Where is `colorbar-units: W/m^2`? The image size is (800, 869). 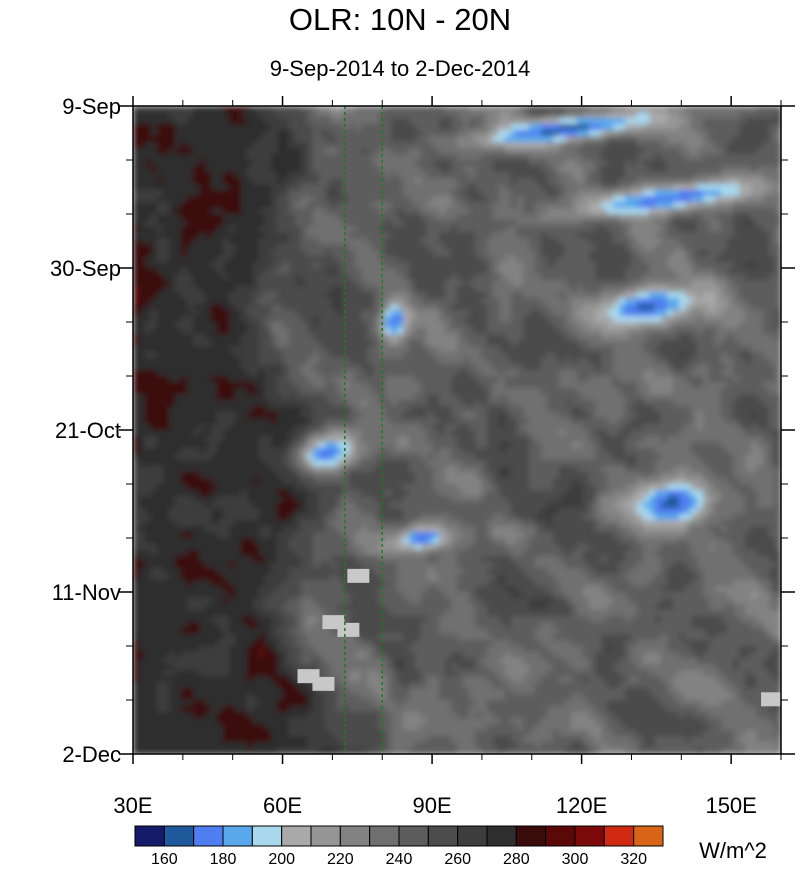
colorbar-units: W/m^2 is located at coordinates (733, 850).